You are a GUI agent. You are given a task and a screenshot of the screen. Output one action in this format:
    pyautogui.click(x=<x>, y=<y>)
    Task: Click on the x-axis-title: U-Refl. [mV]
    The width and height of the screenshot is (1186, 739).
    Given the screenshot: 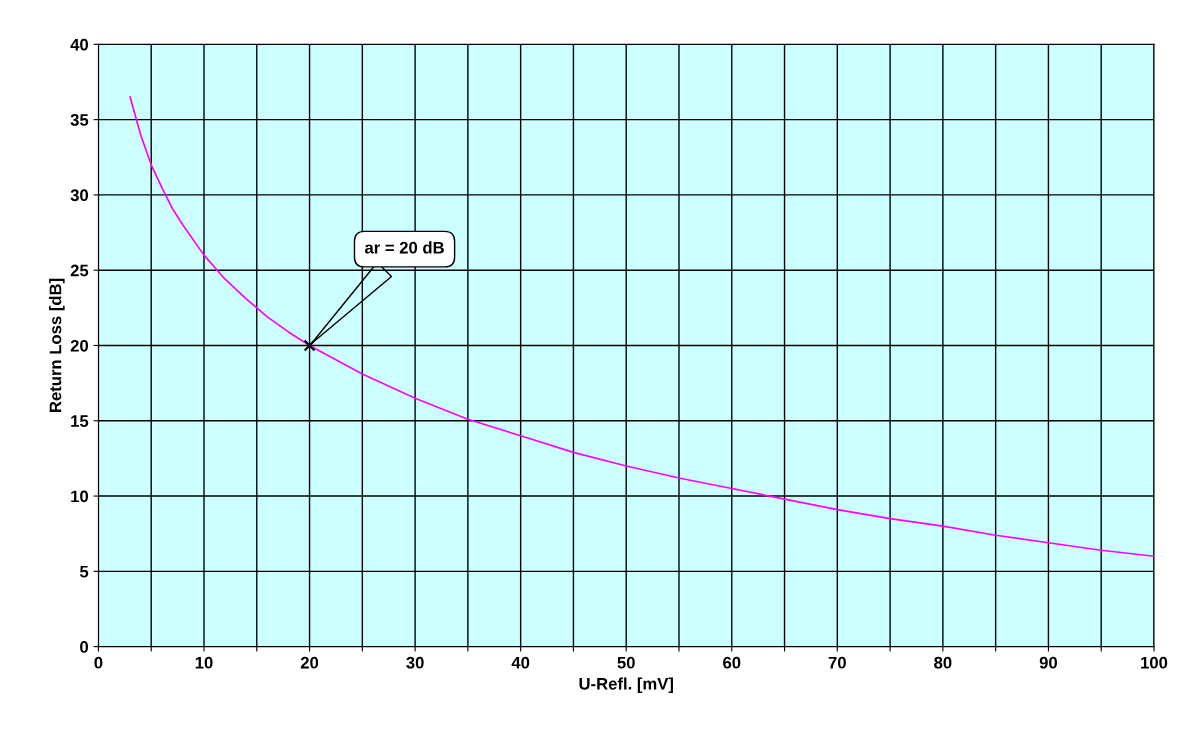 What is the action you would take?
    pyautogui.click(x=626, y=685)
    